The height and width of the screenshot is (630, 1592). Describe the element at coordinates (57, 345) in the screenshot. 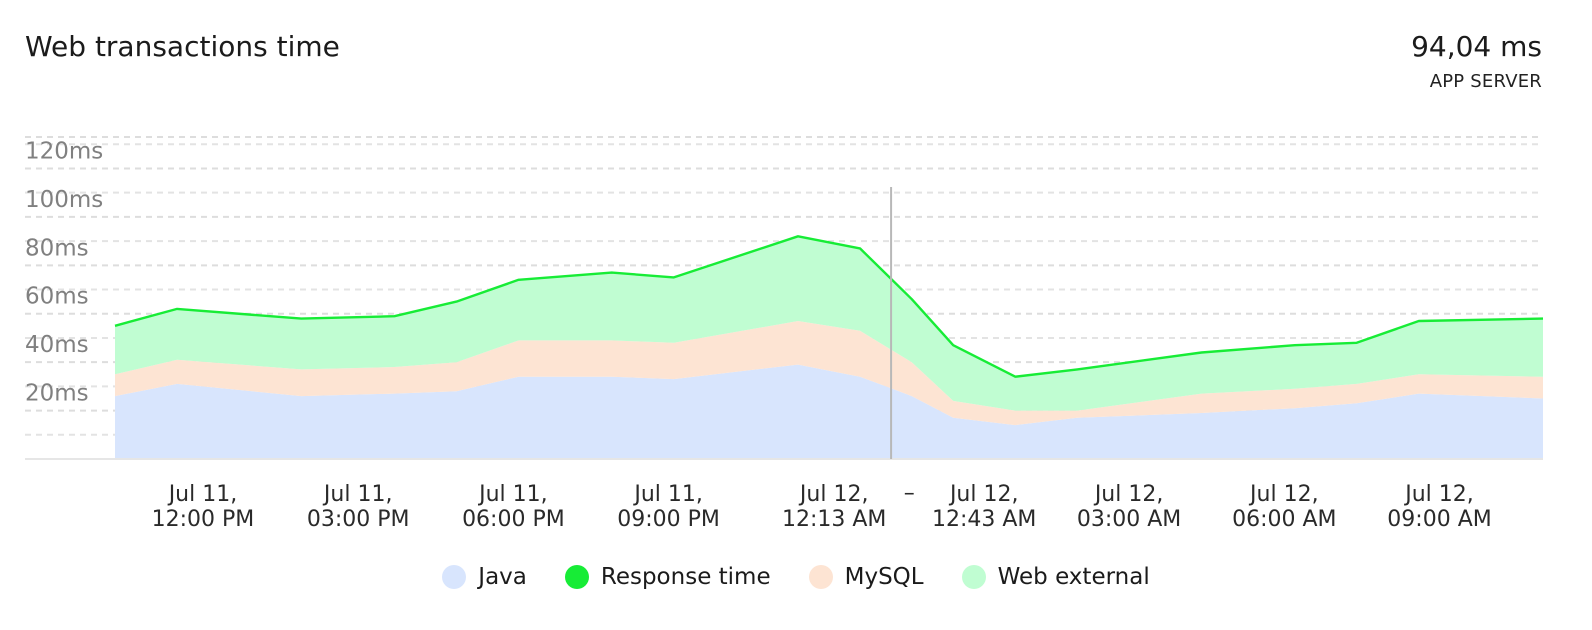

I see `y-tick-label: 40ms` at that location.